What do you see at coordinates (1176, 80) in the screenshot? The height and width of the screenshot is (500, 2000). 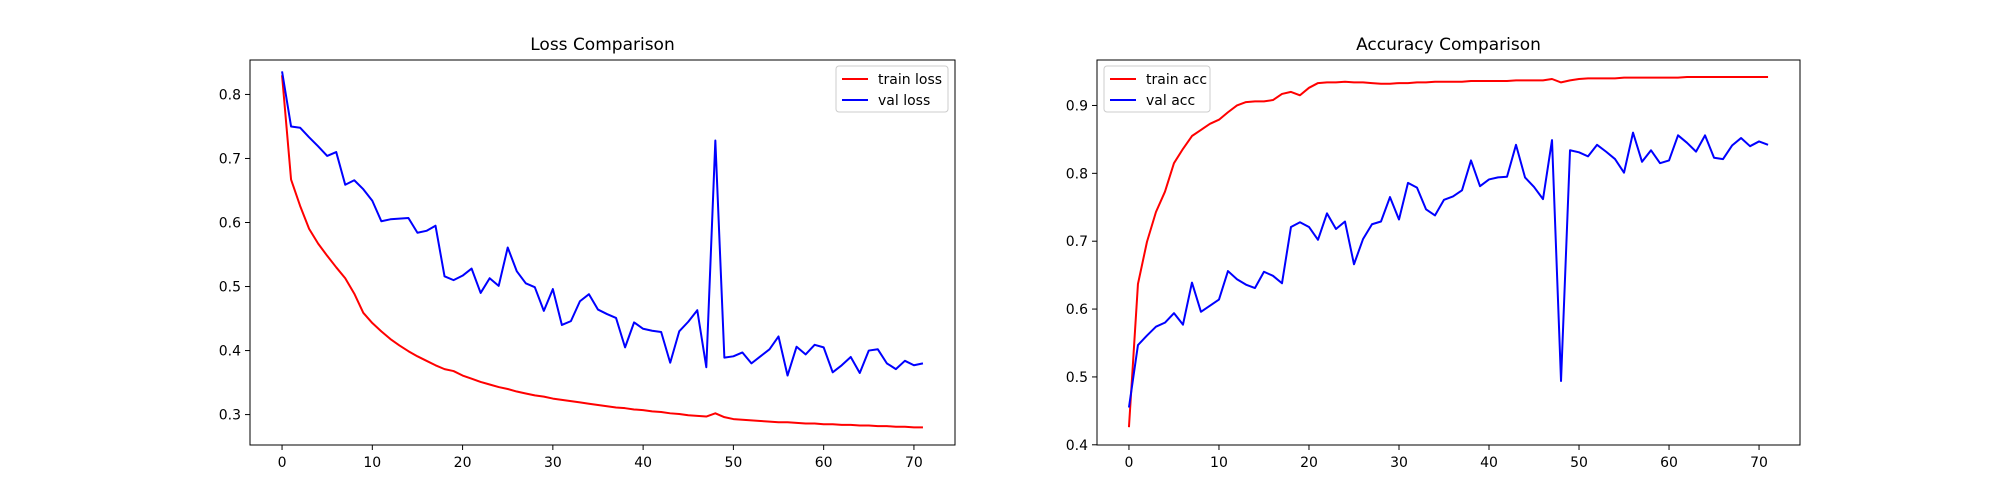 I see `legend-label: train acc` at bounding box center [1176, 80].